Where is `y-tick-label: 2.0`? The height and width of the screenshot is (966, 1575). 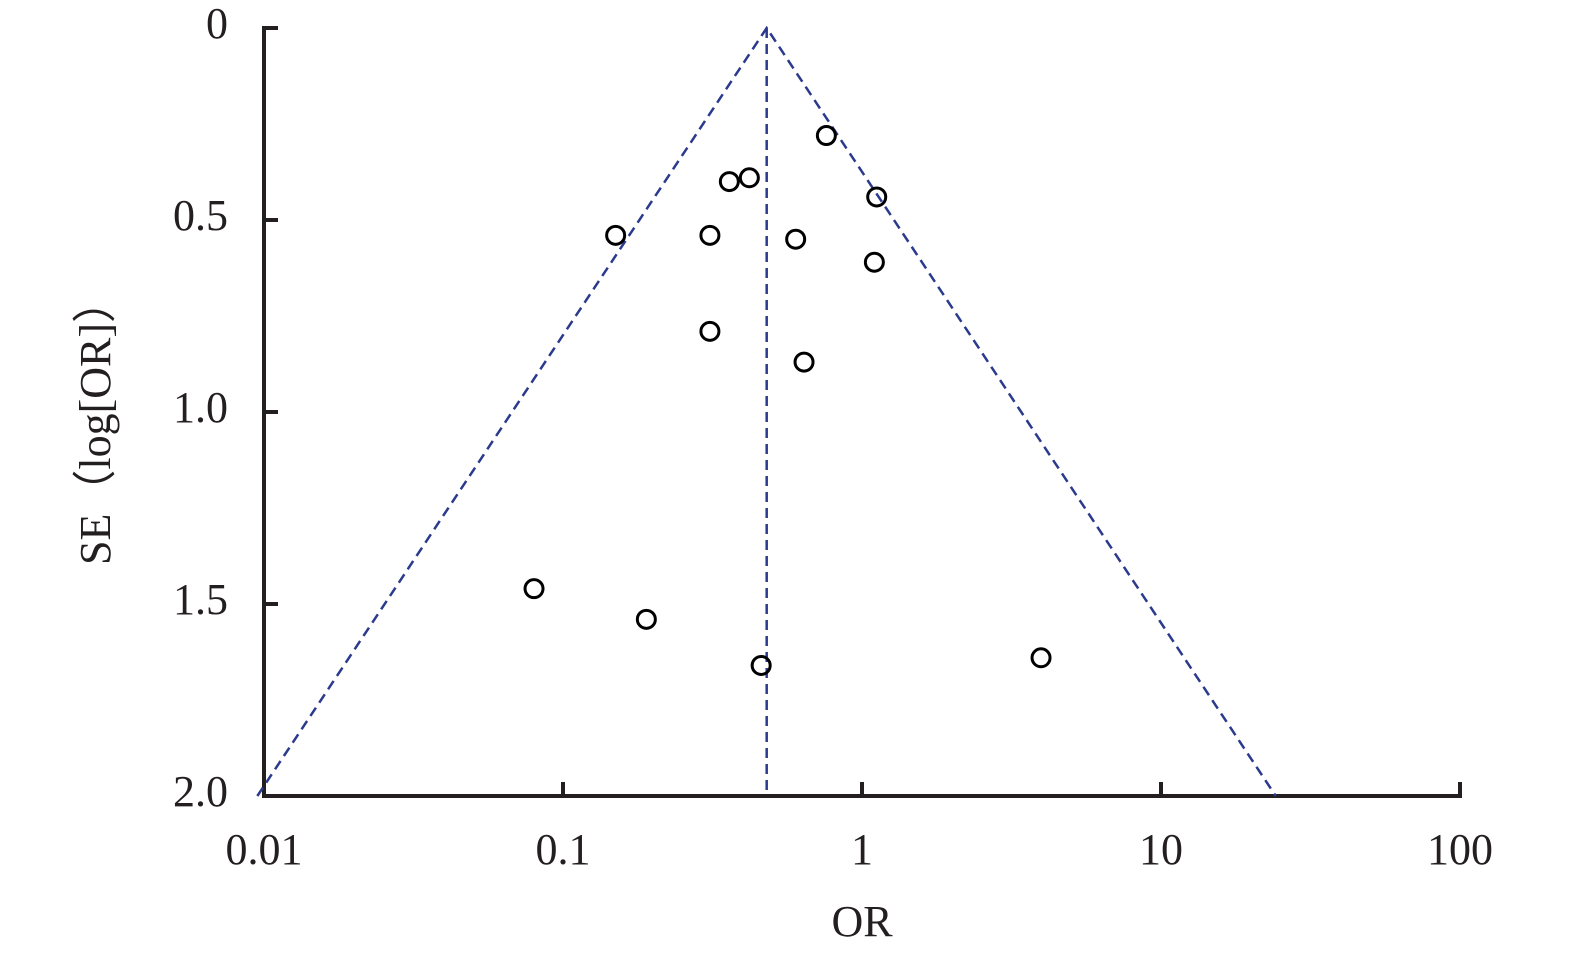 y-tick-label: 2.0 is located at coordinates (200, 791).